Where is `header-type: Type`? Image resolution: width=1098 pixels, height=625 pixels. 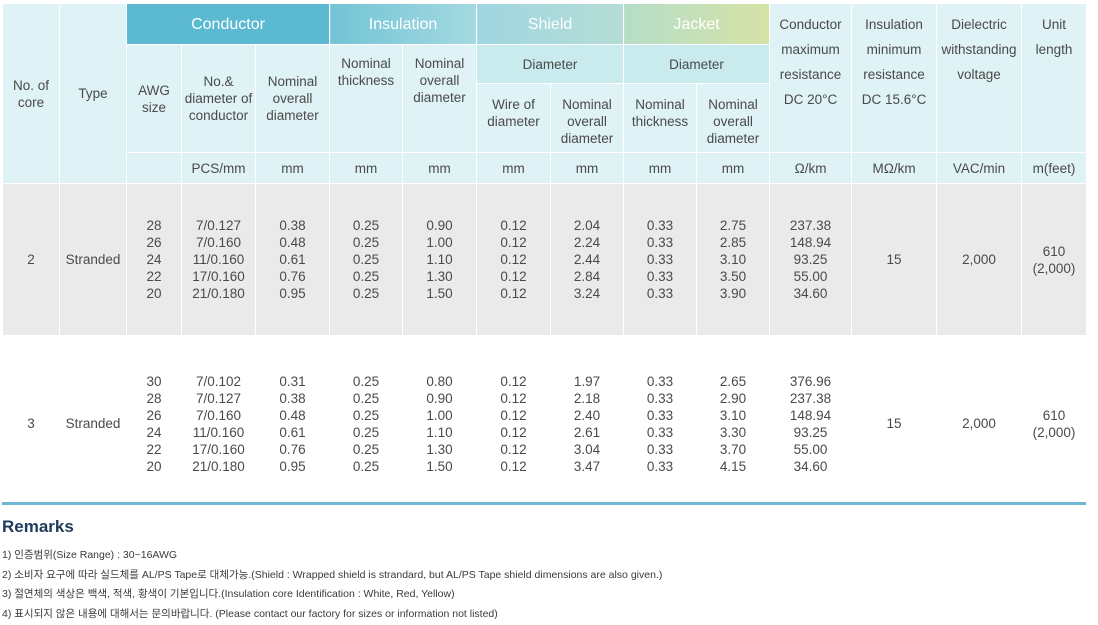
header-type: Type is located at coordinates (93, 93).